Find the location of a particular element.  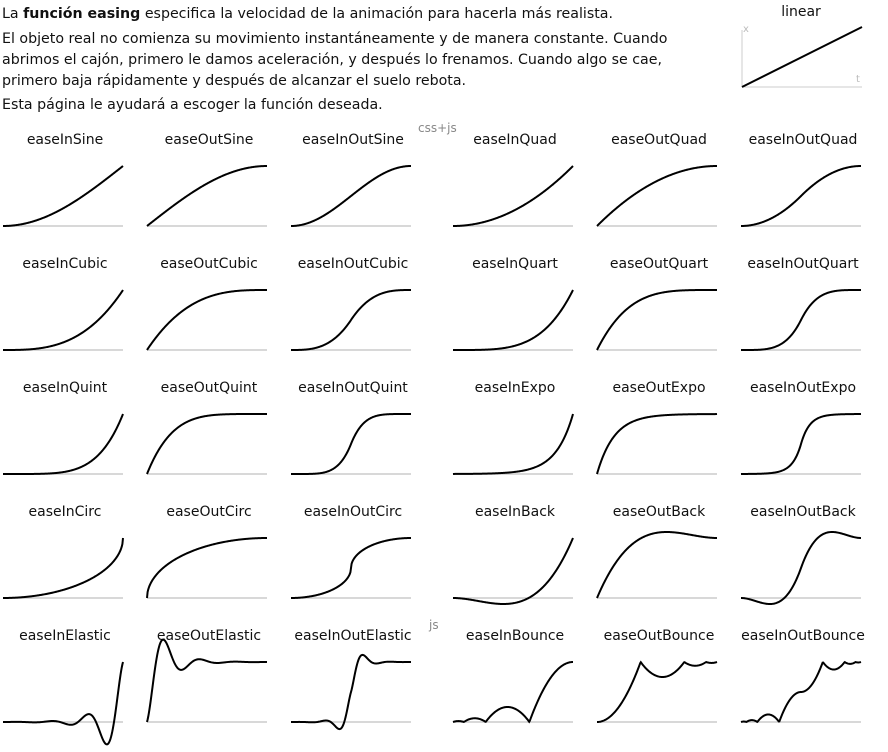

easing-label: easeInExpo is located at coordinates (515, 388).